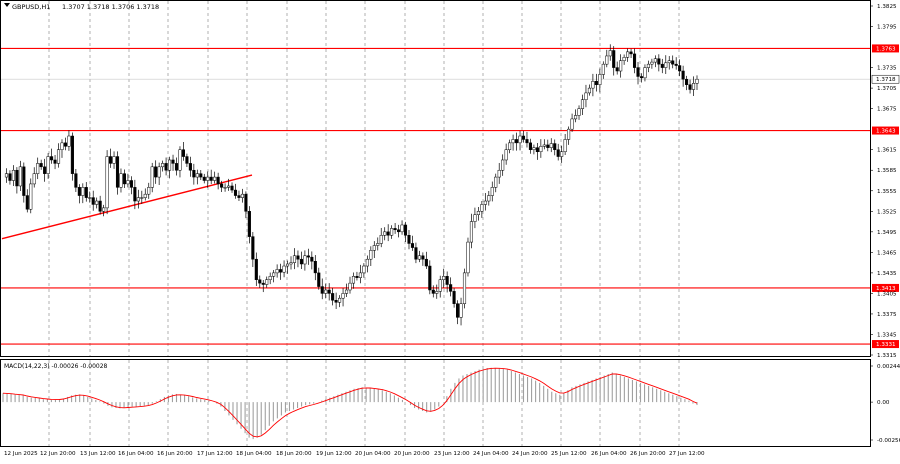  Describe the element at coordinates (334, 454) in the screenshot. I see `time-axis-label: 19 Jun 12:00` at that location.